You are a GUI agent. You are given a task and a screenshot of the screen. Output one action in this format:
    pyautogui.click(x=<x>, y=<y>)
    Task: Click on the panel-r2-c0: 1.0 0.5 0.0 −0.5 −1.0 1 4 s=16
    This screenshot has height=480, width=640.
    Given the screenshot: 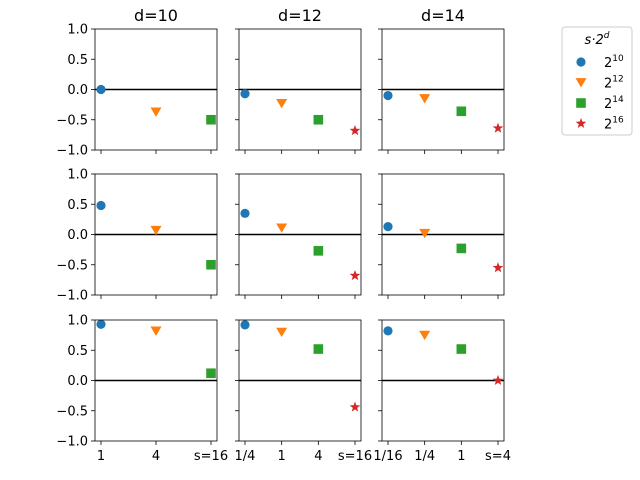 What is the action you would take?
    pyautogui.click(x=142, y=389)
    